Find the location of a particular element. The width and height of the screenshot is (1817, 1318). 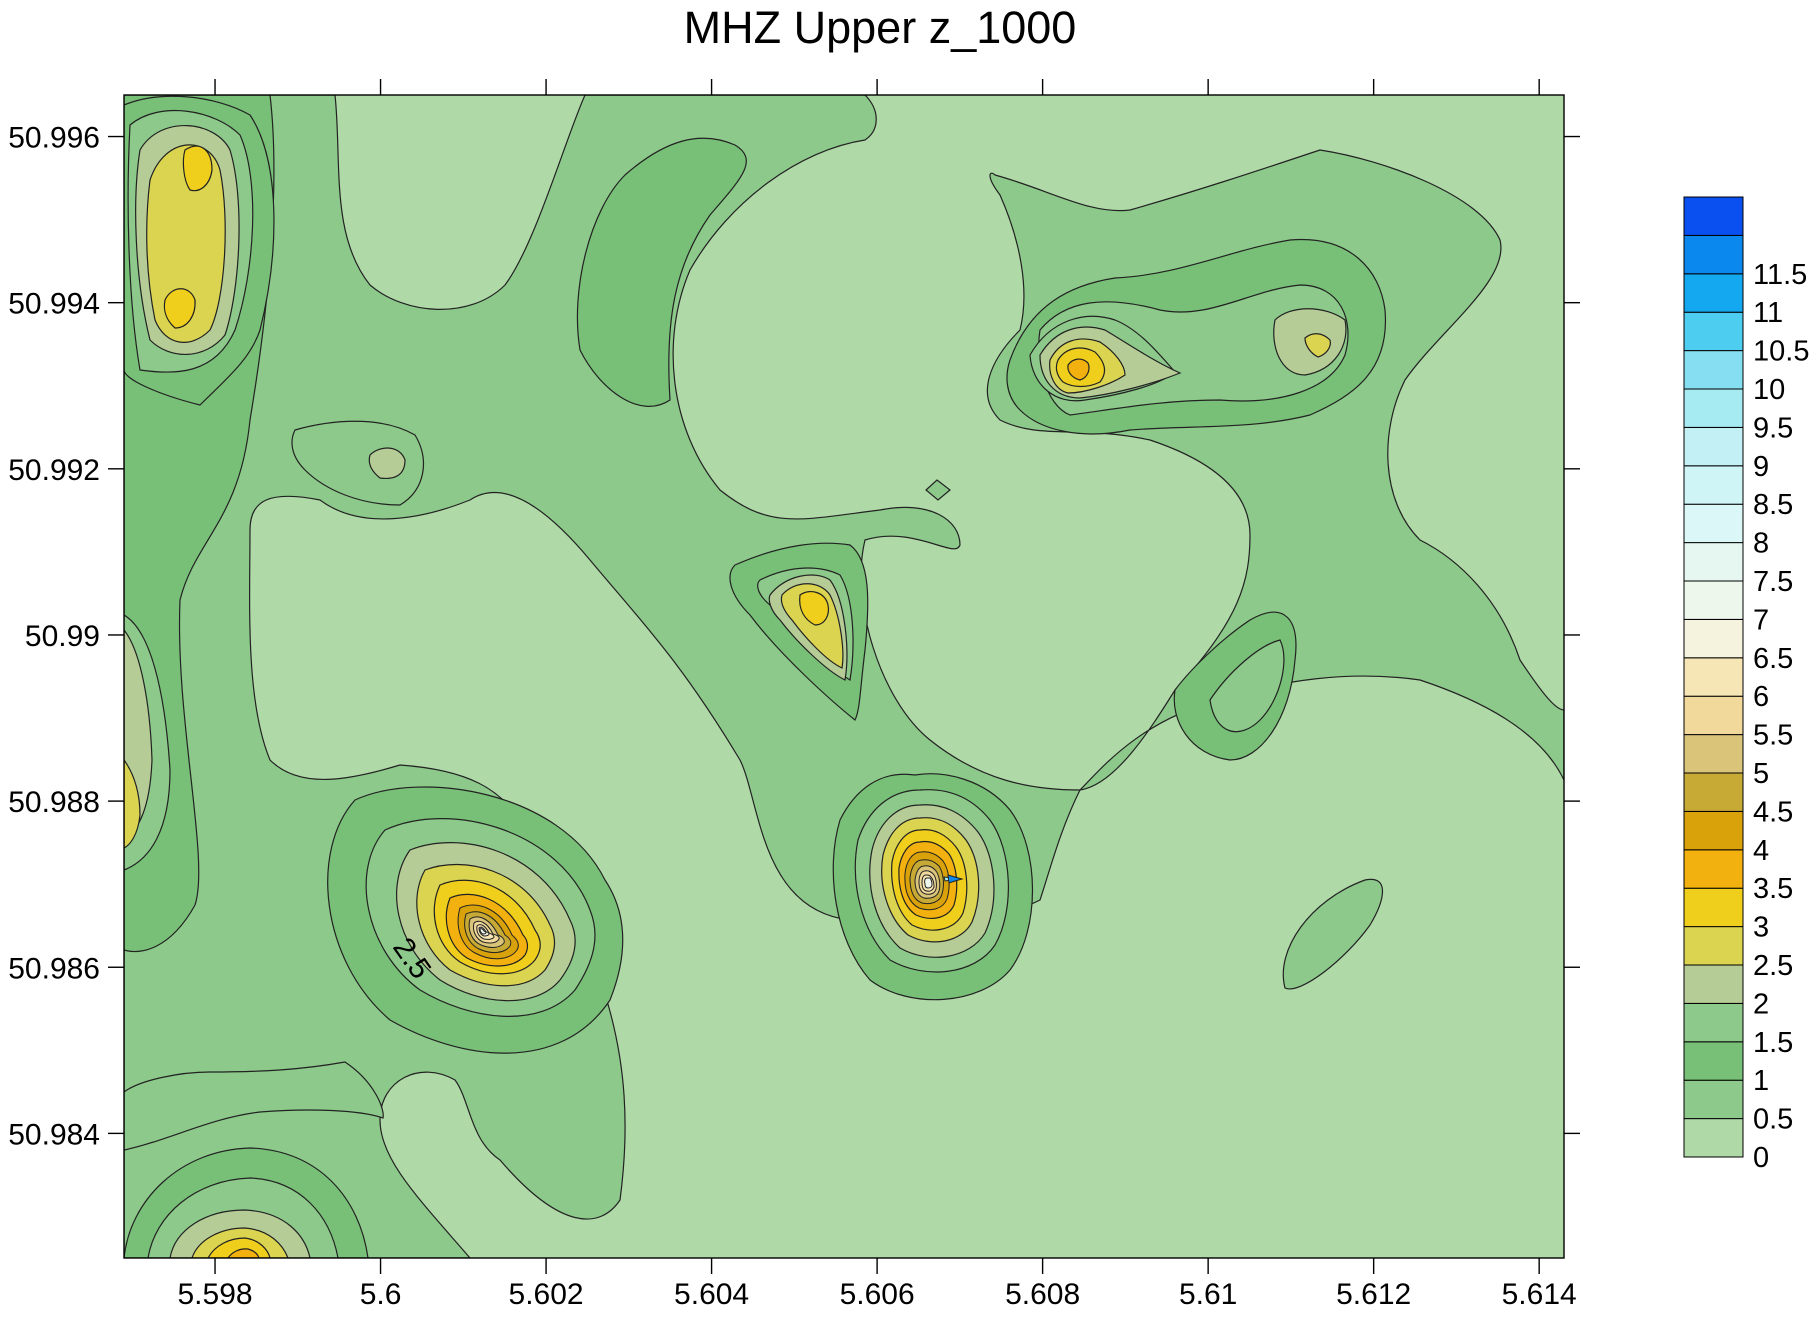

legend-label: 8 is located at coordinates (1761, 544).